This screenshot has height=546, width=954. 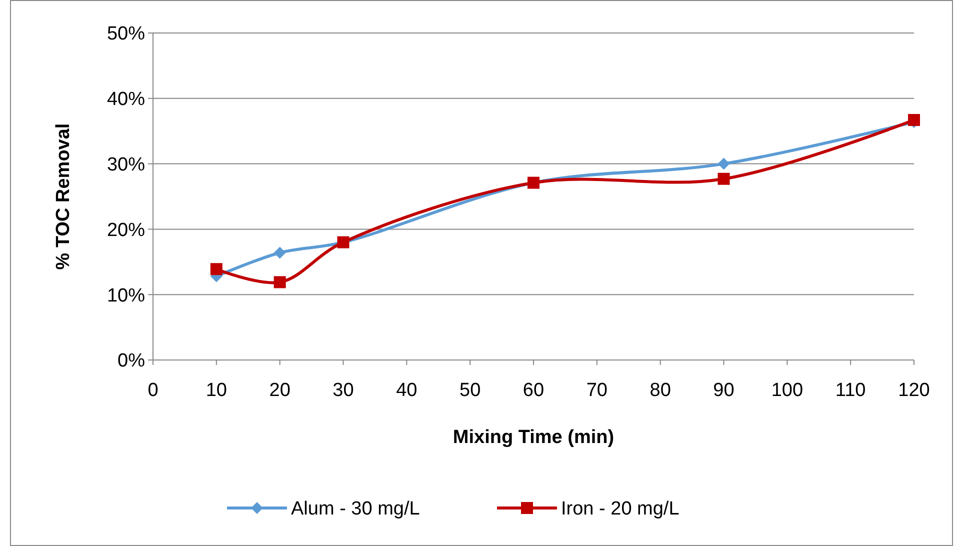 What do you see at coordinates (914, 390) in the screenshot?
I see `x-tick-label: 120` at bounding box center [914, 390].